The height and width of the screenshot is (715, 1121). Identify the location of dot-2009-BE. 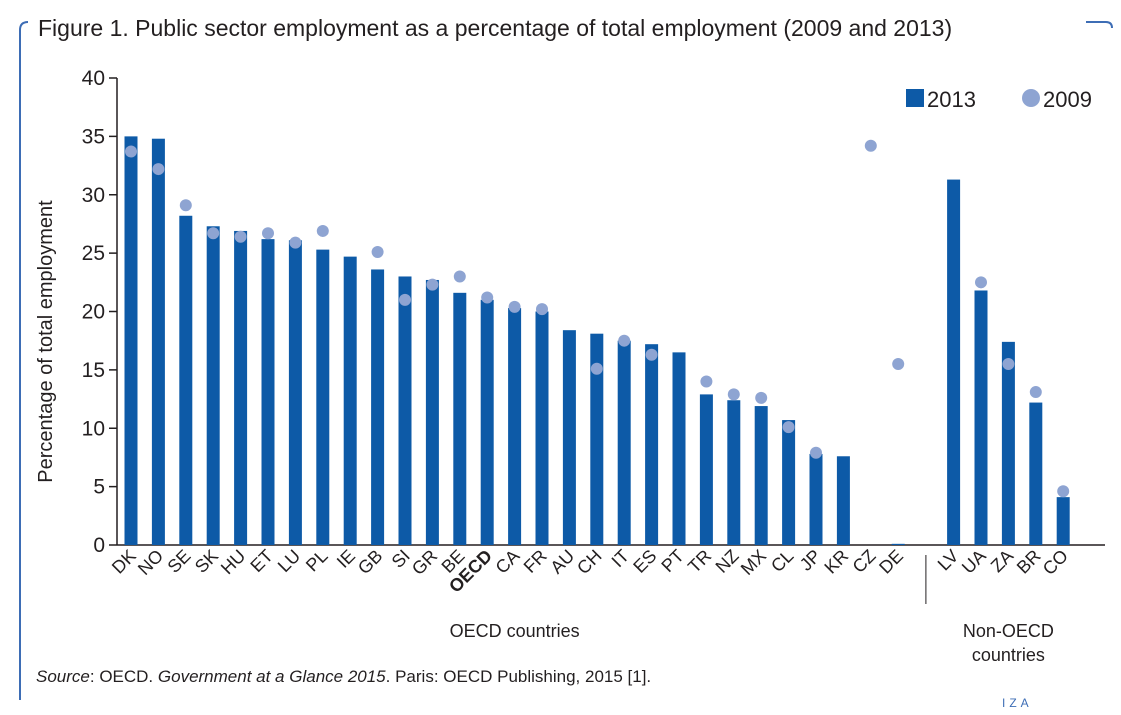
(459, 276).